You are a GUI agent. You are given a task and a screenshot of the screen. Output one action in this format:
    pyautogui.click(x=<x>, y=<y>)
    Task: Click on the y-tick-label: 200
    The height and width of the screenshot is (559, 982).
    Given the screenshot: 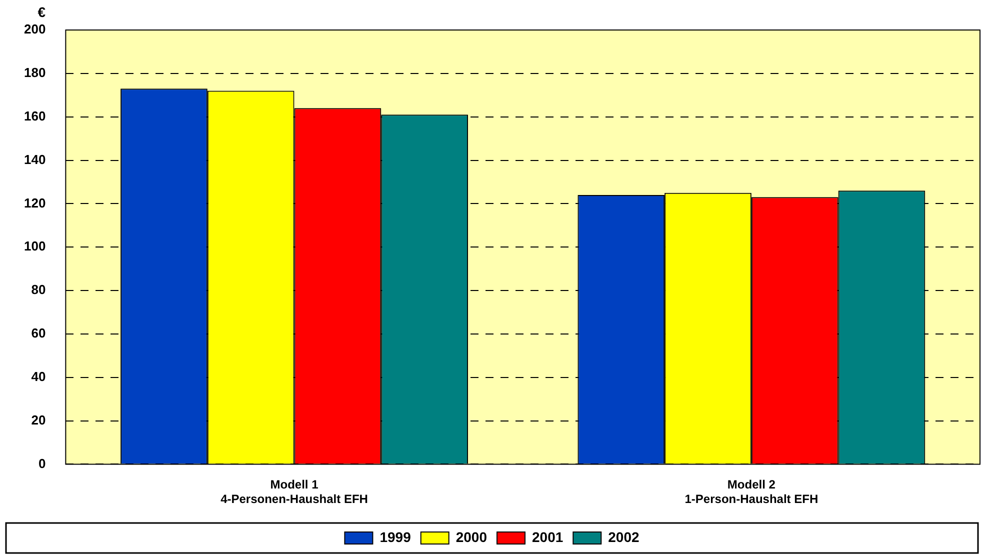 What is the action you would take?
    pyautogui.click(x=35, y=29)
    